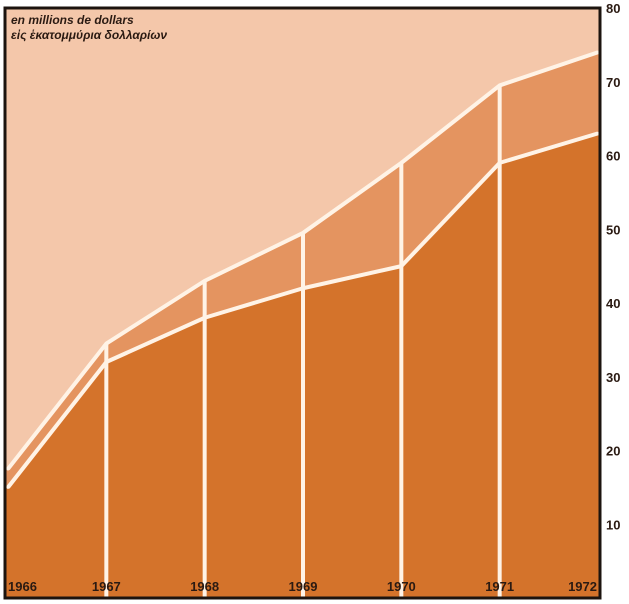 Image resolution: width=629 pixels, height=604 pixels. I want to click on x-tick-label: 1967, so click(106, 586).